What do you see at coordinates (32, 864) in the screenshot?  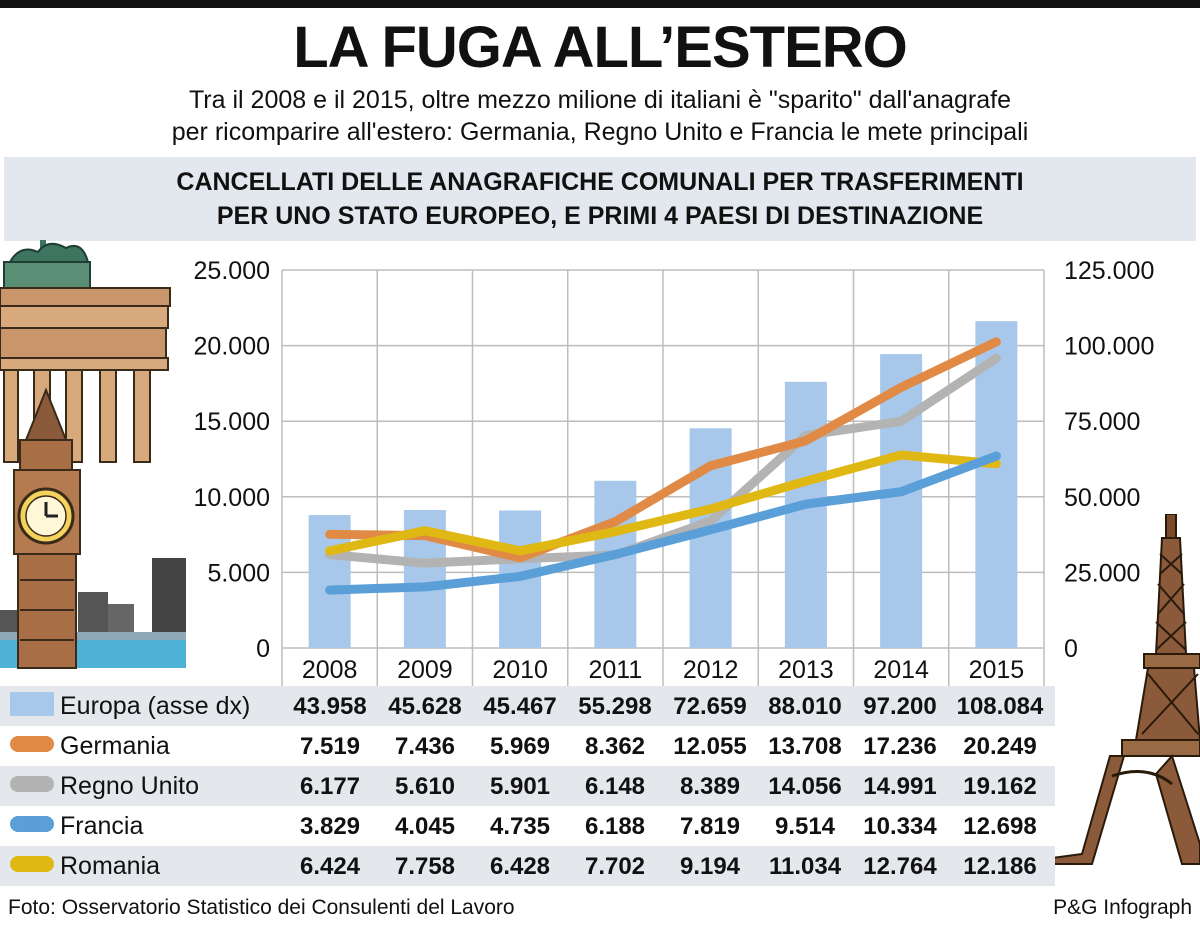 I see `legend-swatch-romania` at bounding box center [32, 864].